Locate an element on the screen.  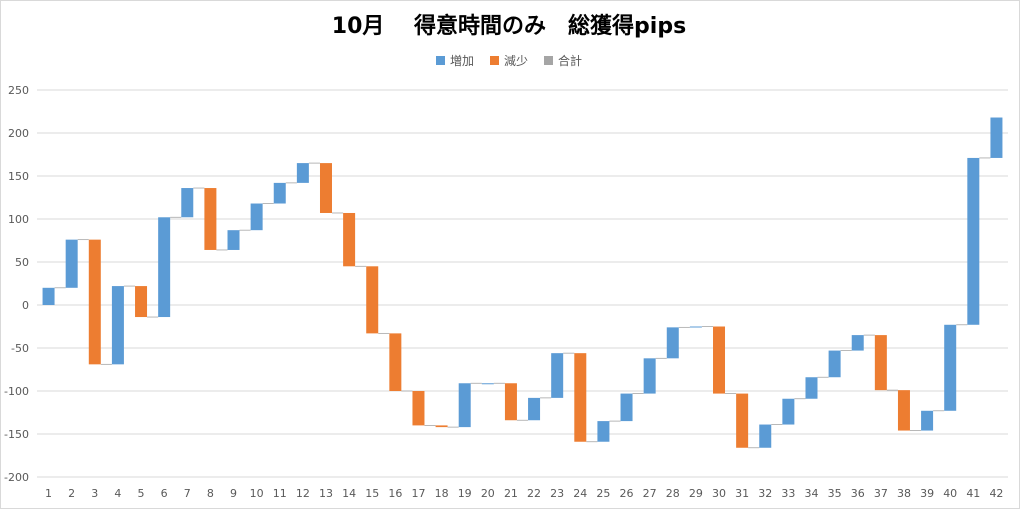
x-tick-label: 5 is located at coordinates (141, 493).